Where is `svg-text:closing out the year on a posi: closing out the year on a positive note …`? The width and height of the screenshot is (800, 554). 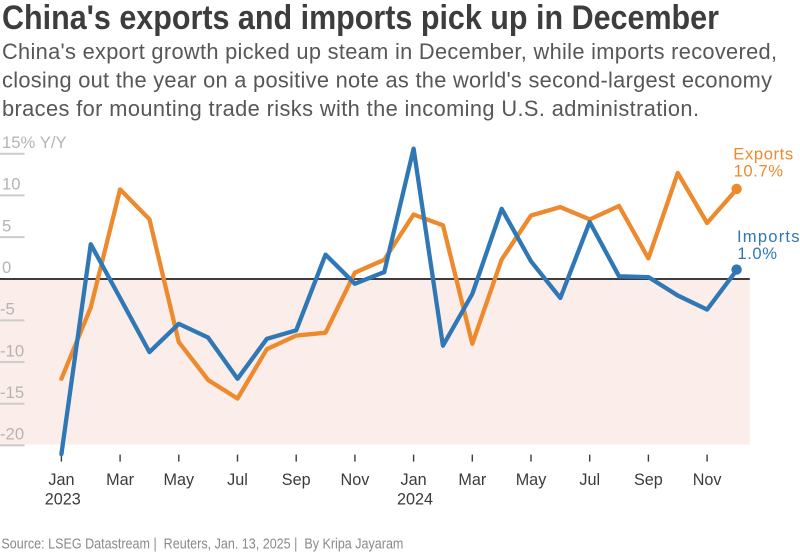 svg-text:closing out the year on a posi: closing out the year on a positive note … is located at coordinates (387, 80).